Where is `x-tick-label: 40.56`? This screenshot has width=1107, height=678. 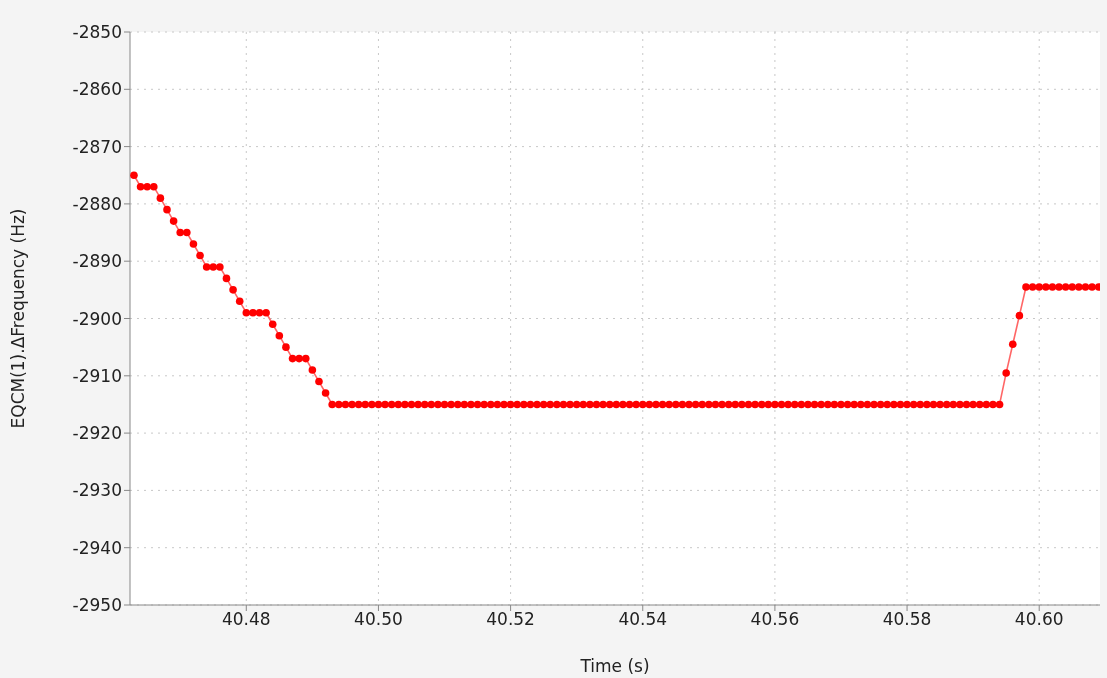 x-tick-label: 40.56 is located at coordinates (775, 619).